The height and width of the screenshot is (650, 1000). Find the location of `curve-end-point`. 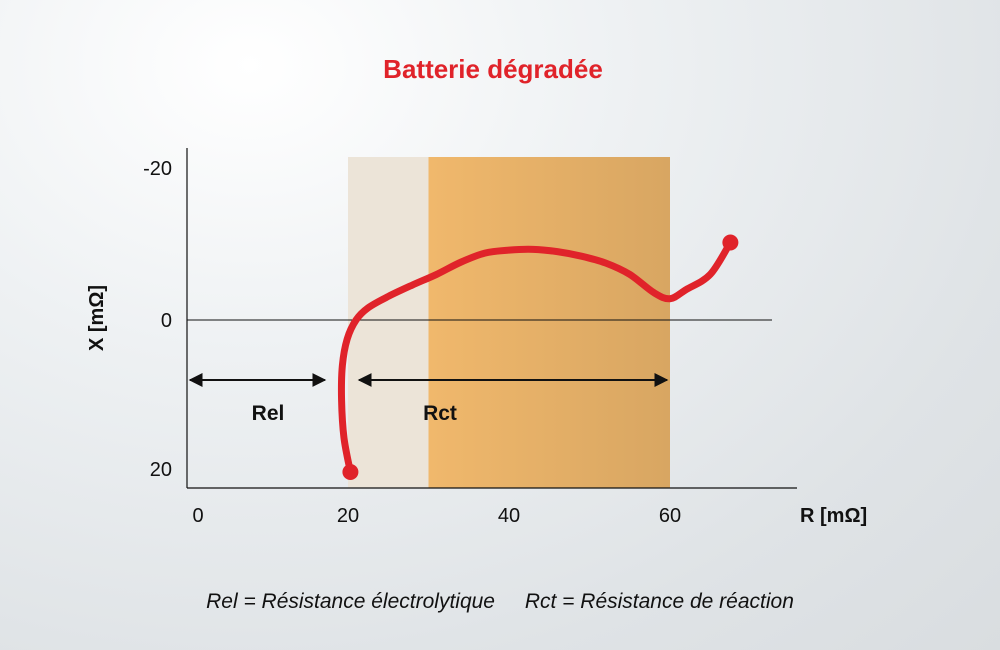

curve-end-point is located at coordinates (730, 242).